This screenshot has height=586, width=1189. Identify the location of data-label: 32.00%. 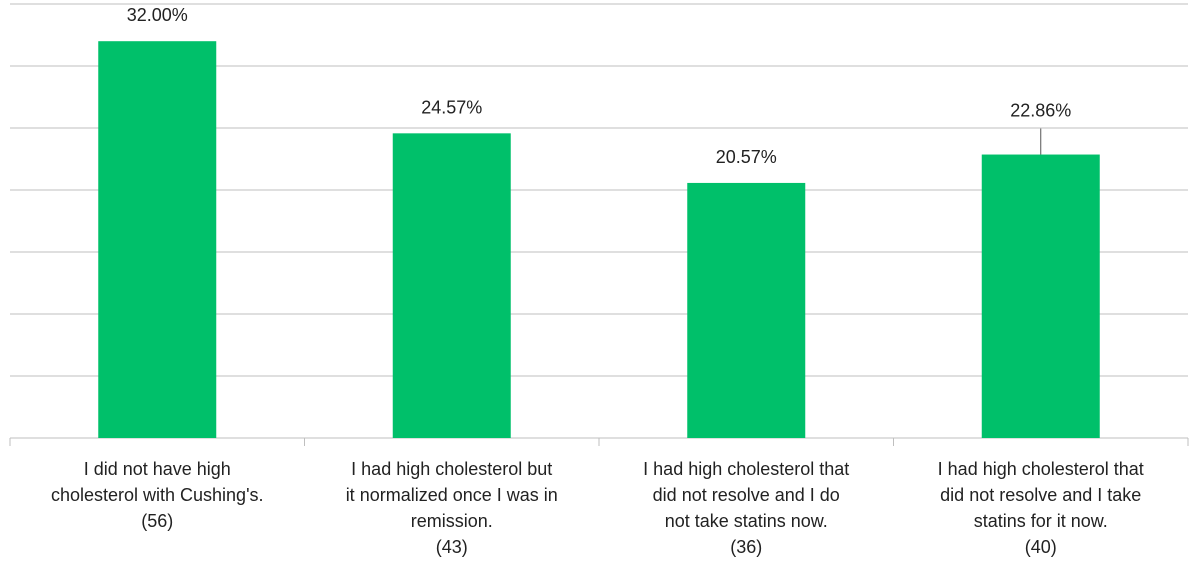
(157, 15).